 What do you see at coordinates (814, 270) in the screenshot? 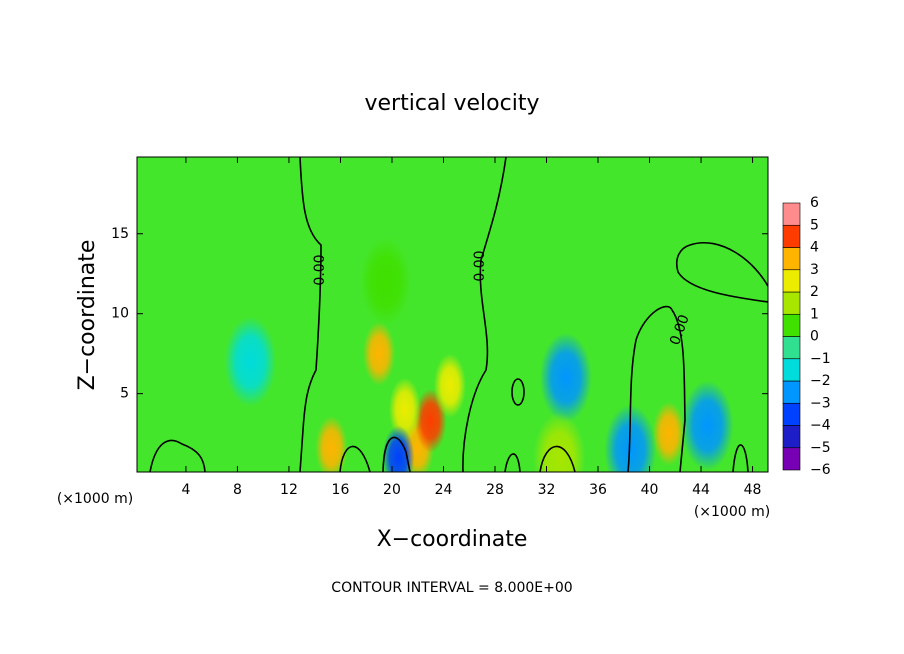
I see `colorbar-label: 3` at bounding box center [814, 270].